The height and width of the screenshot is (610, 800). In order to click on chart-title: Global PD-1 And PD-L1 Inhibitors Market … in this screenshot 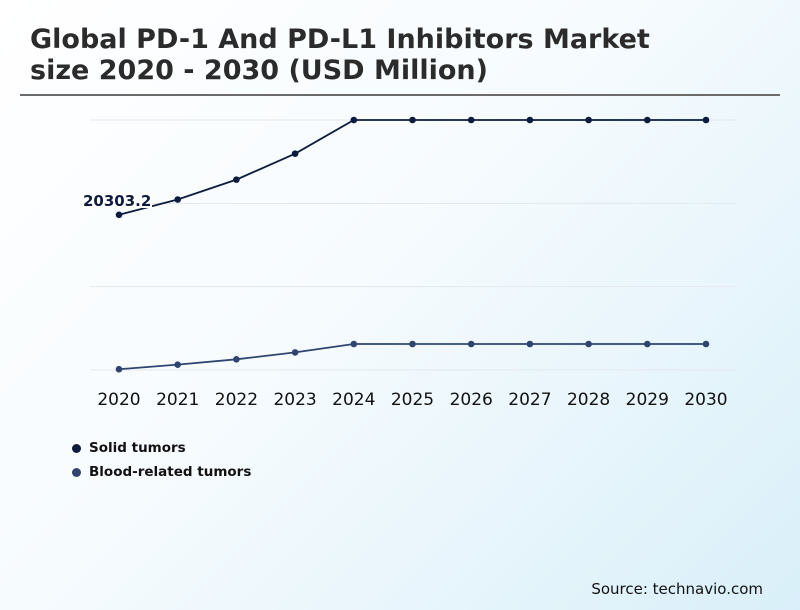, I will do `click(340, 55)`.